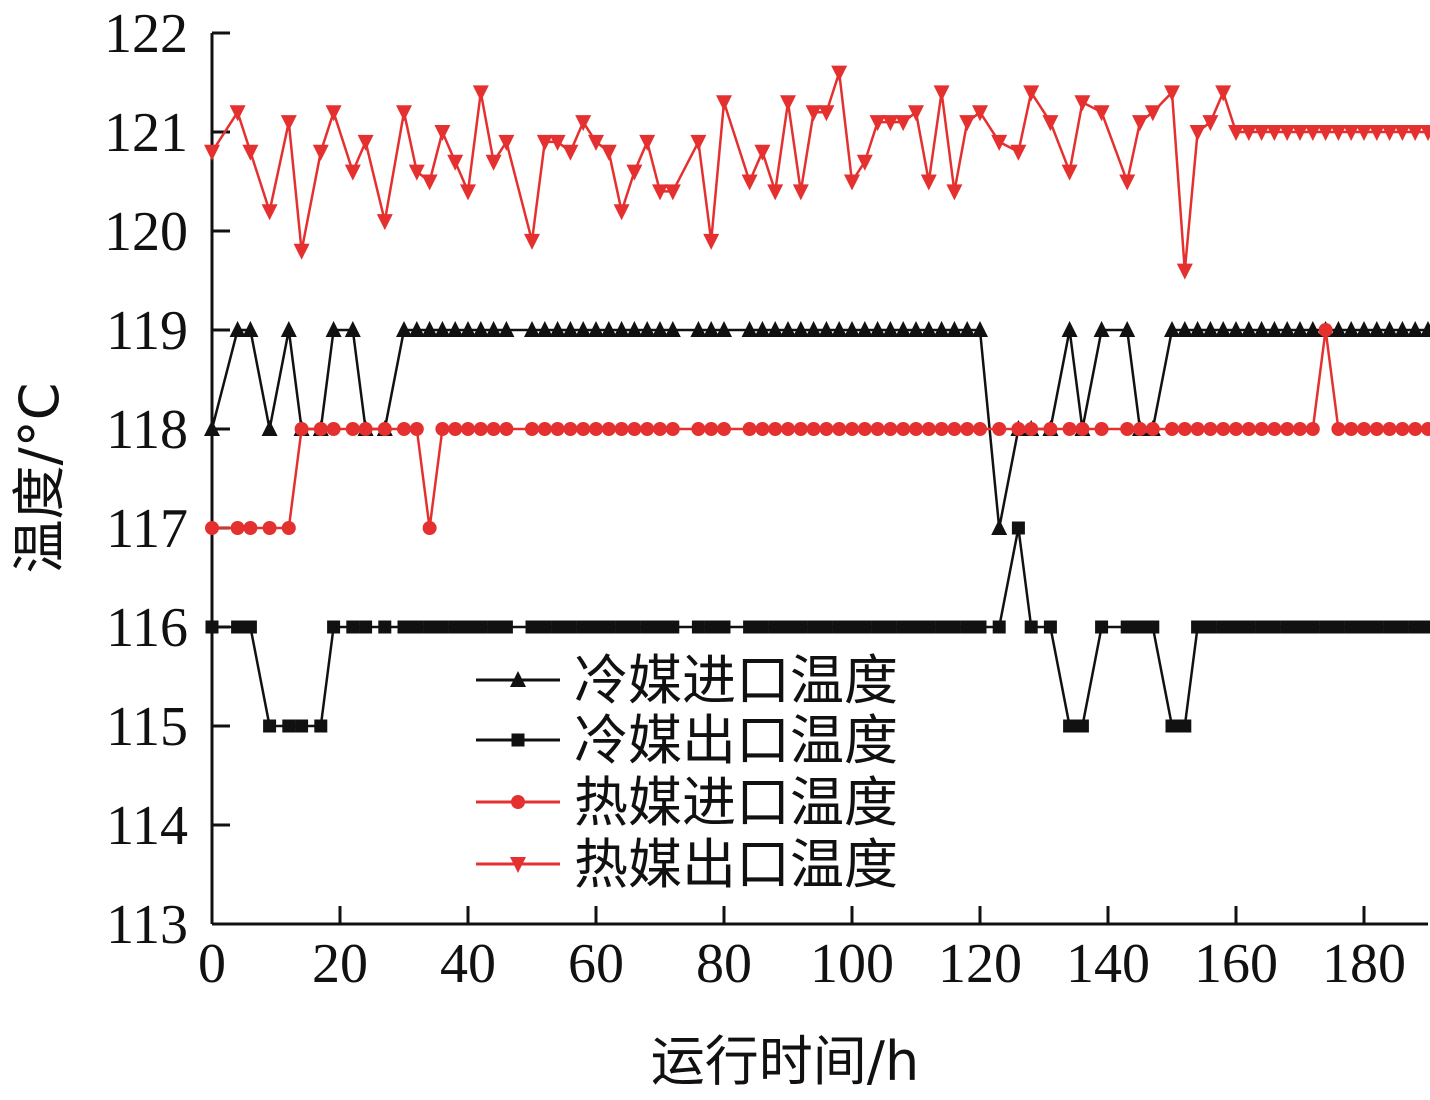 This screenshot has height=1100, width=1430. Describe the element at coordinates (212, 964) in the screenshot. I see `x-tick-label: 0` at that location.